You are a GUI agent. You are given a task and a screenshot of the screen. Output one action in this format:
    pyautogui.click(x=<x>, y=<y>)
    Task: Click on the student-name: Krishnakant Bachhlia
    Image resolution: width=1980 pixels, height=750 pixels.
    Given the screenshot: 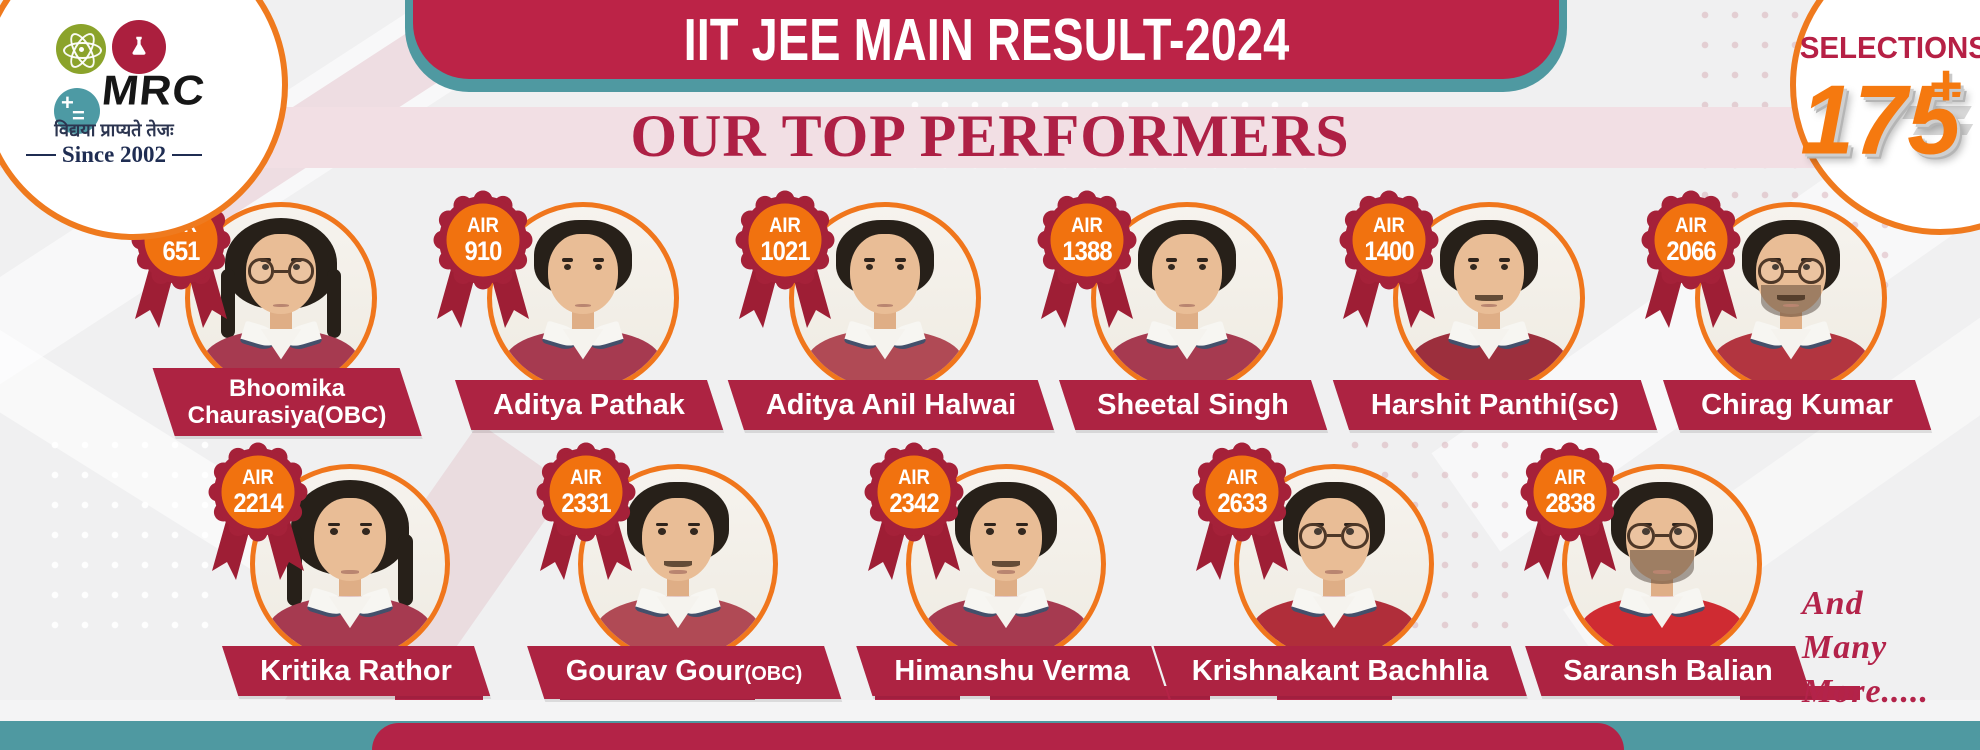 What is the action you would take?
    pyautogui.click(x=1340, y=671)
    